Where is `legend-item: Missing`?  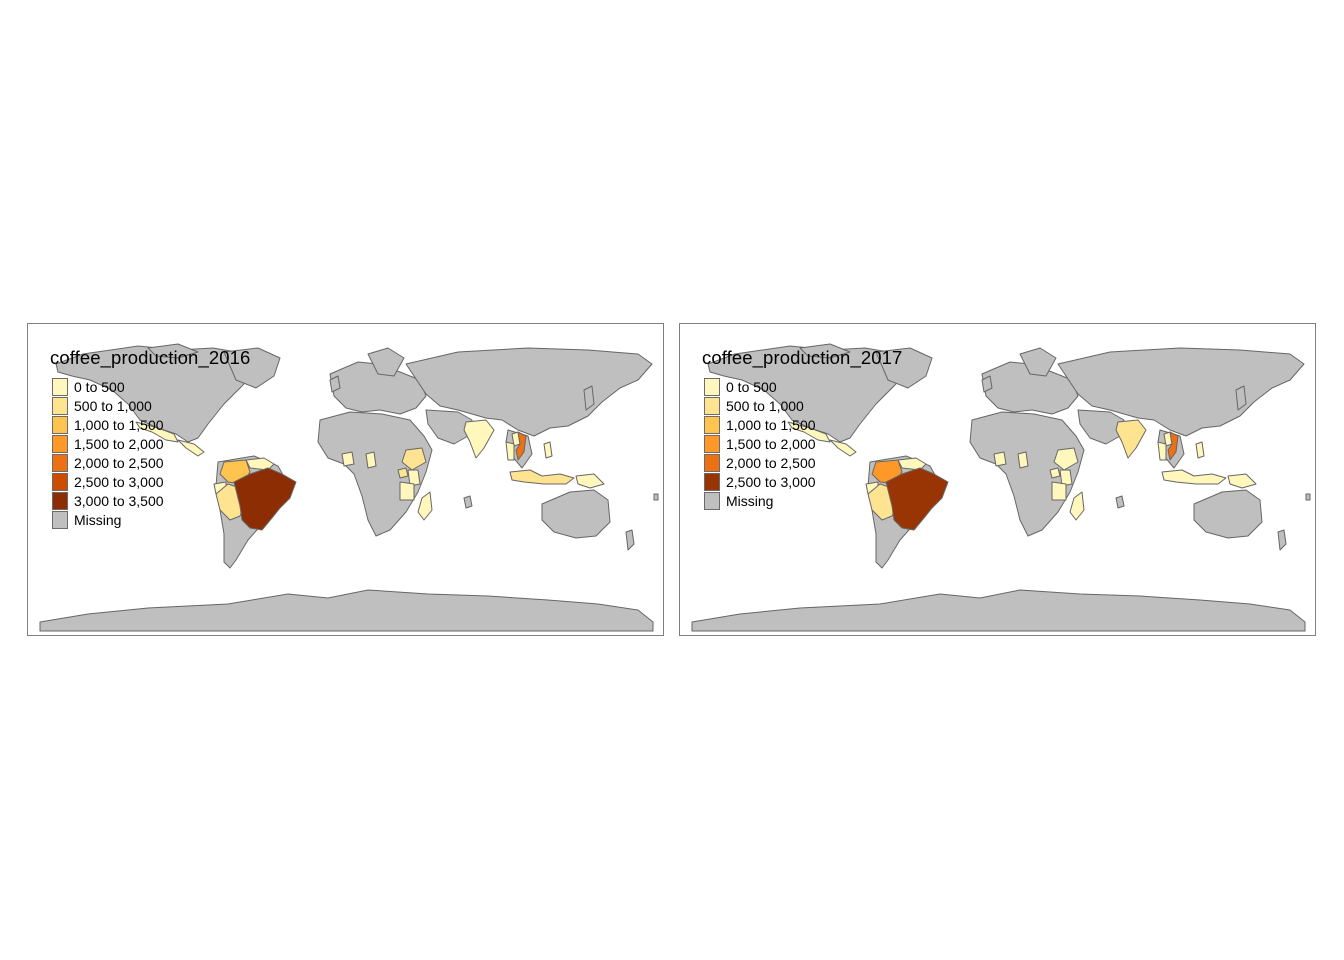
legend-item: Missing is located at coordinates (108, 519).